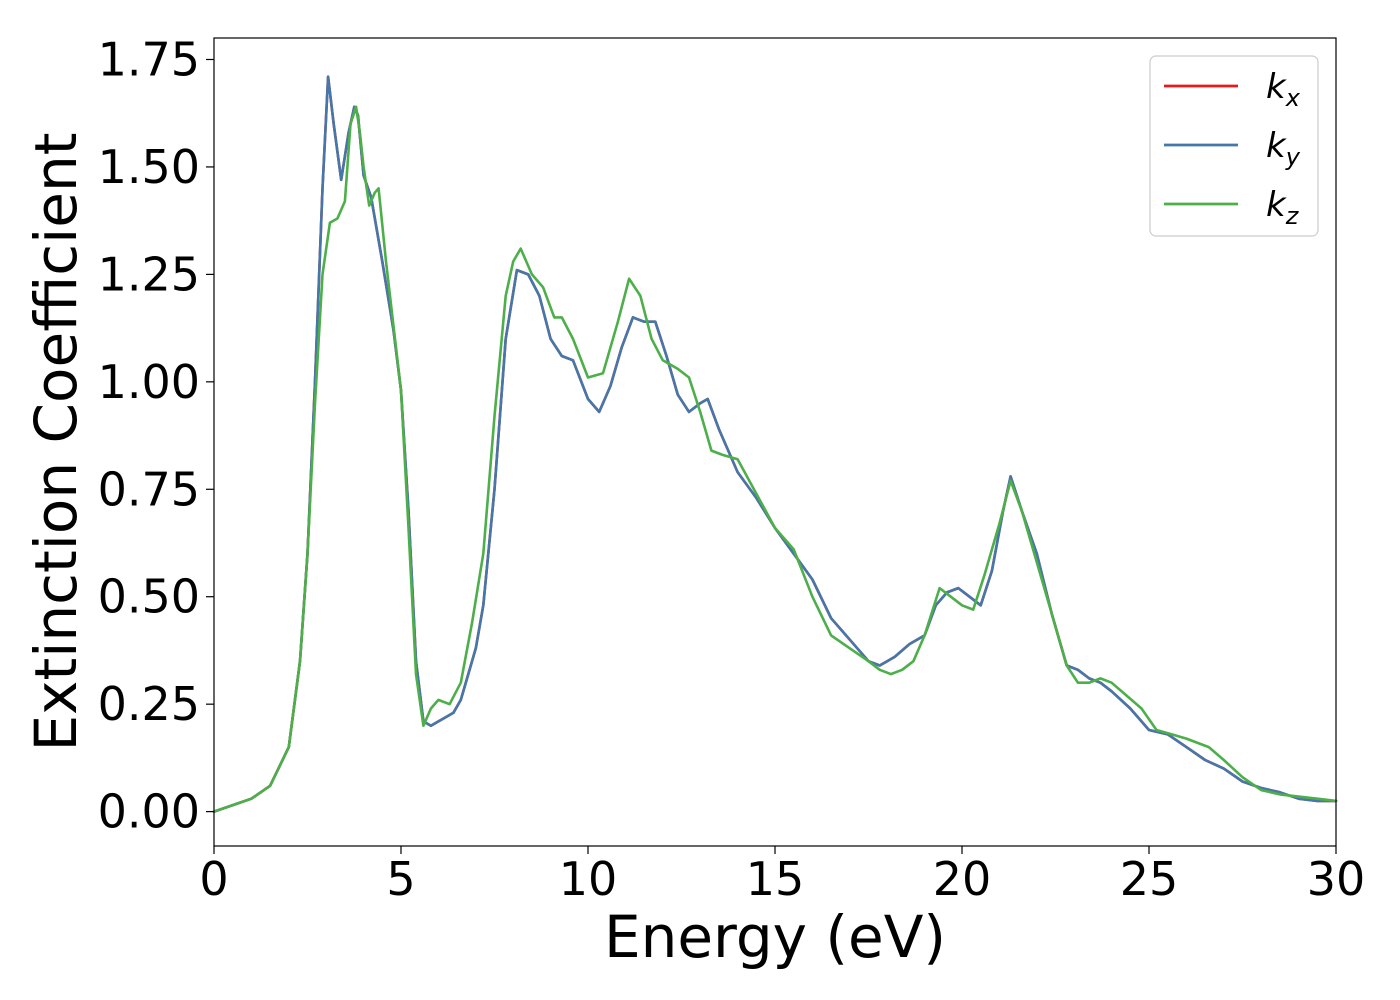  Describe the element at coordinates (149, 382) in the screenshot. I see `y-tick-label: 1.00` at that location.